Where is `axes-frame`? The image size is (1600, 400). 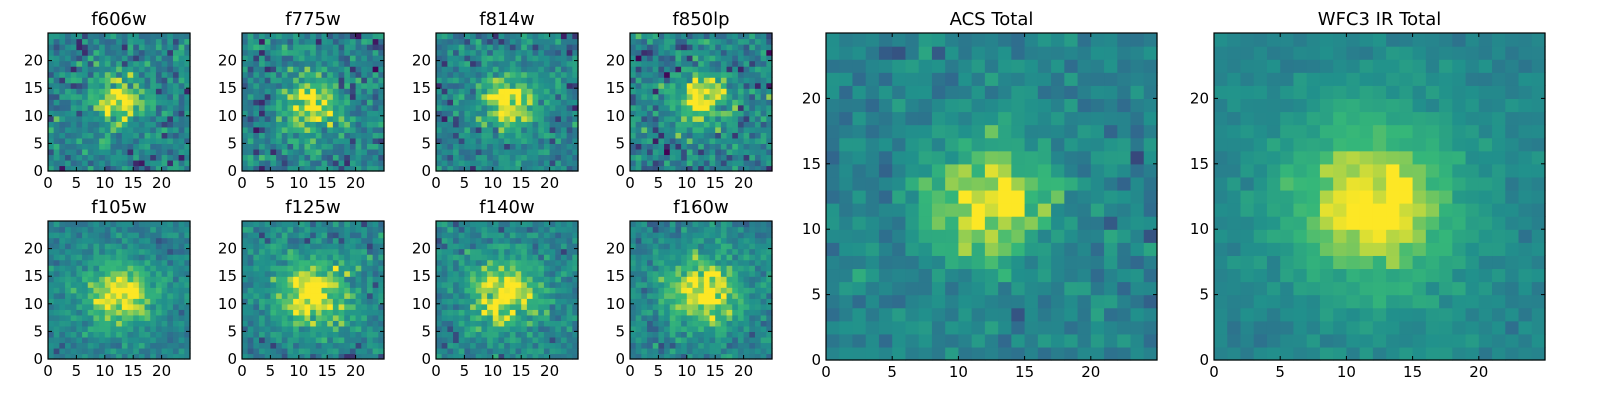
axes-frame is located at coordinates (507, 290).